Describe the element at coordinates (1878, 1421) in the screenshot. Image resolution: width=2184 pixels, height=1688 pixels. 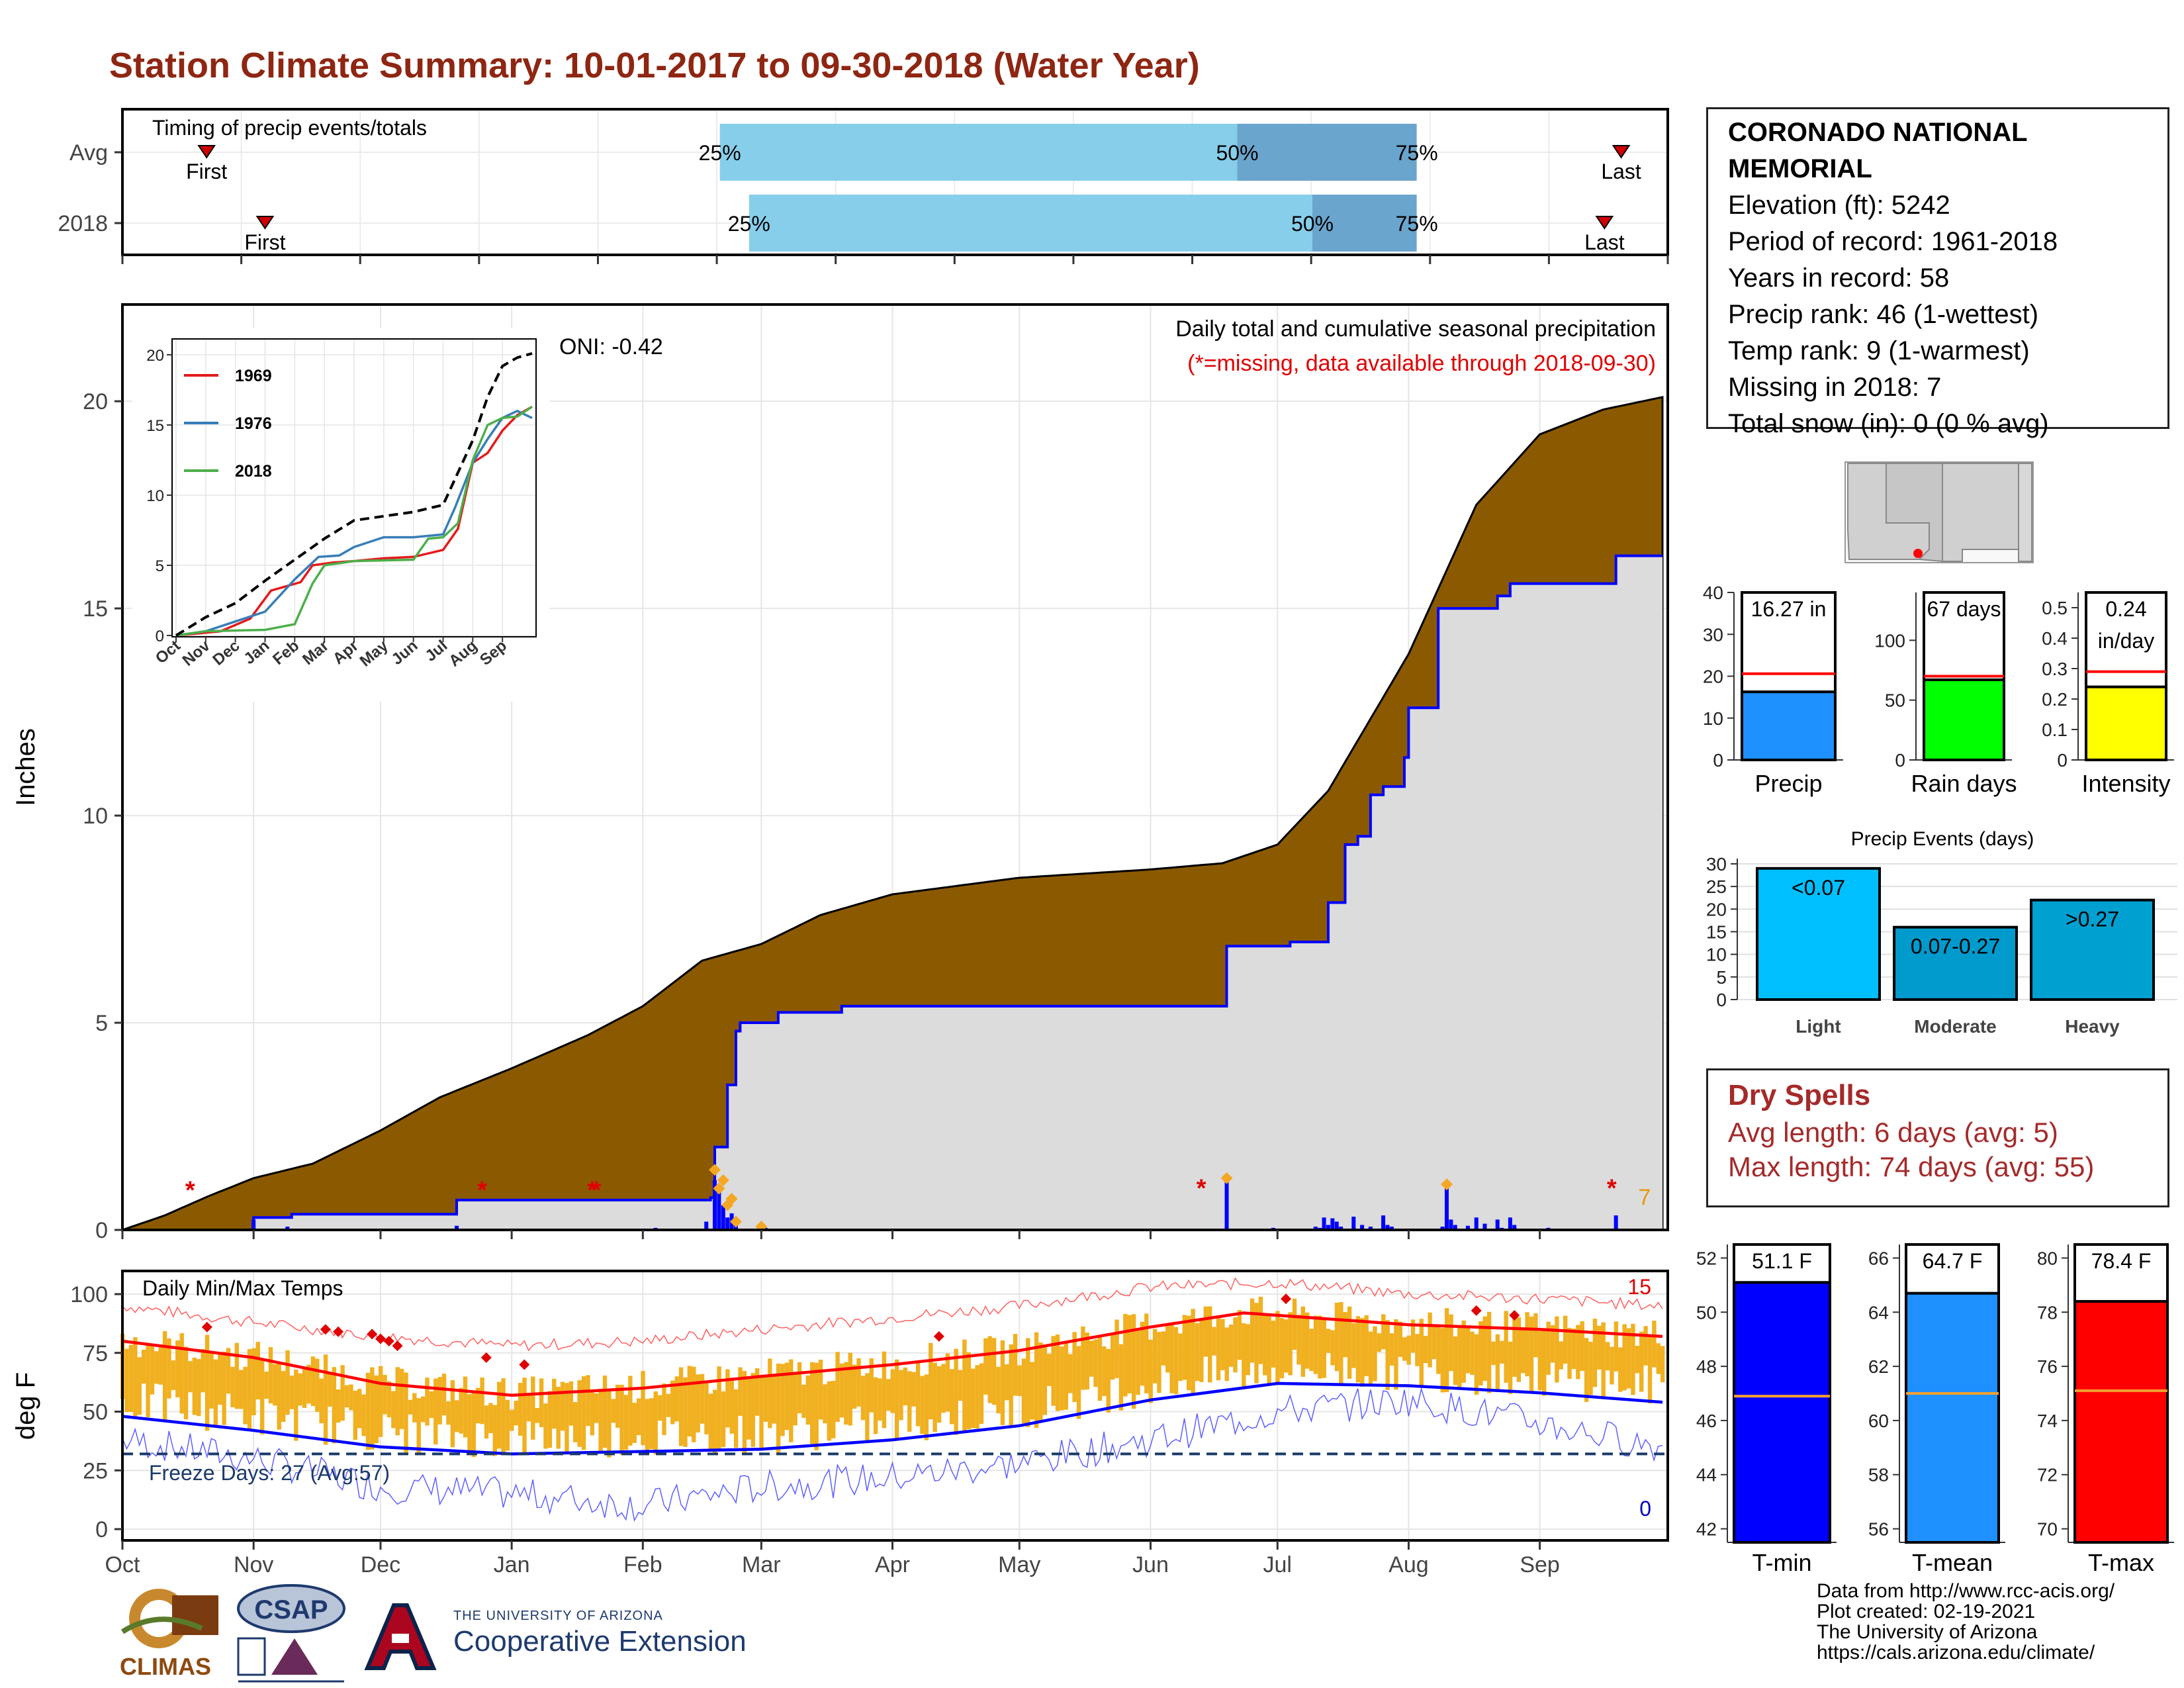
I see `tsum-y-tick-label: 60` at that location.